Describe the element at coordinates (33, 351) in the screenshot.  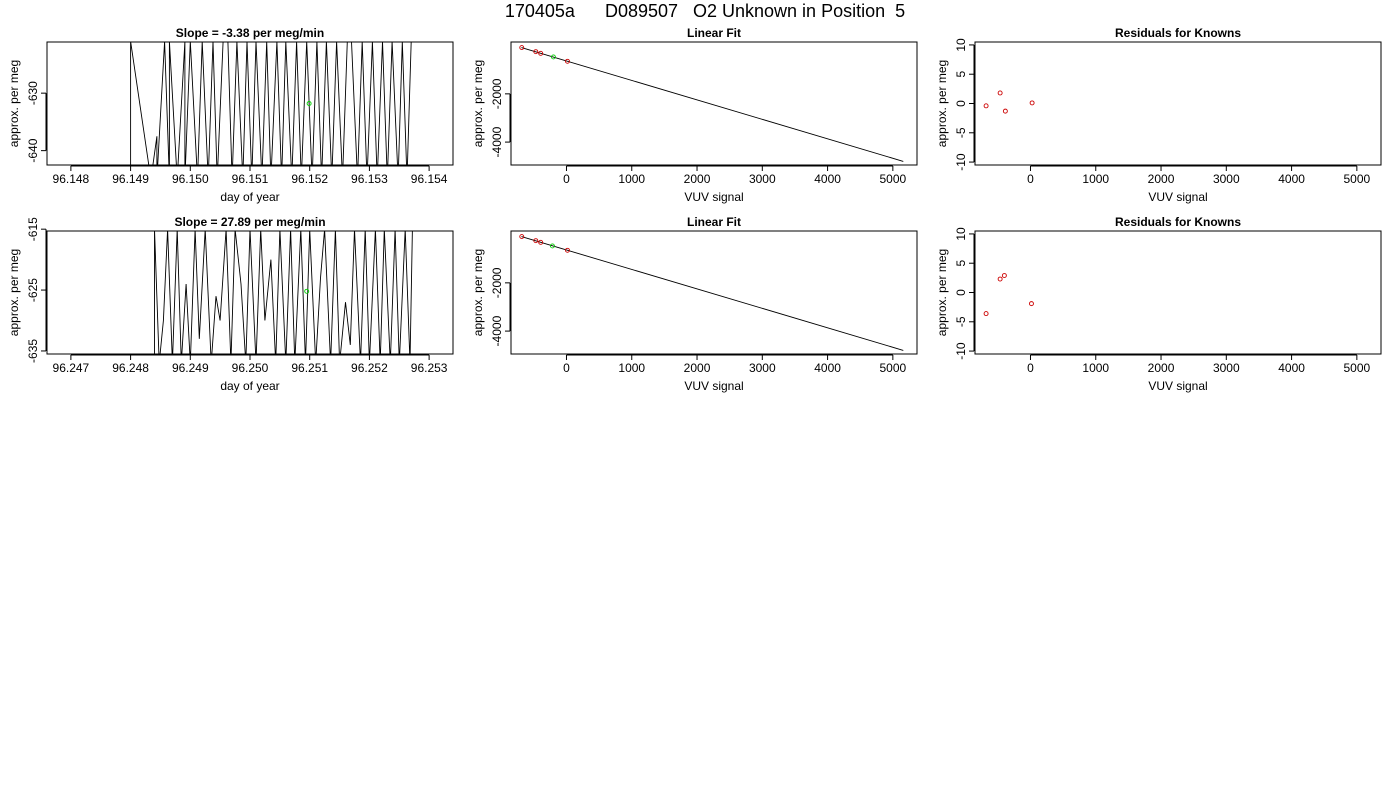
I see `y-tick-label: -635` at that location.